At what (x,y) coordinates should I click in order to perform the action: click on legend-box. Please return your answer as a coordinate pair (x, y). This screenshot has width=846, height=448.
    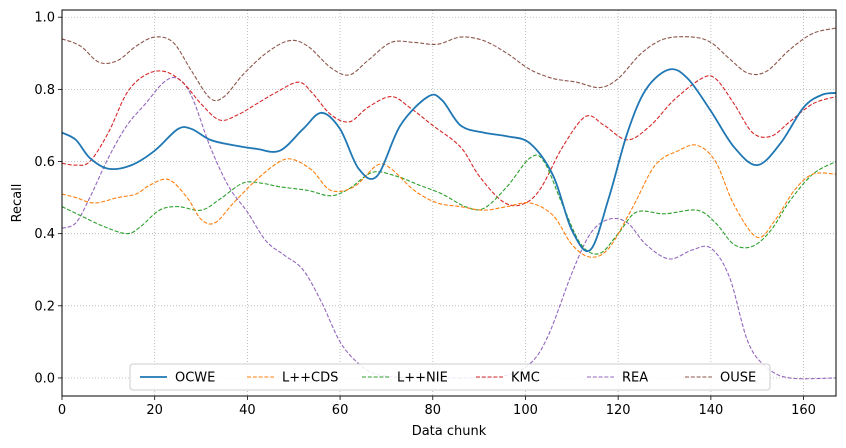
    Looking at the image, I should click on (450, 377).